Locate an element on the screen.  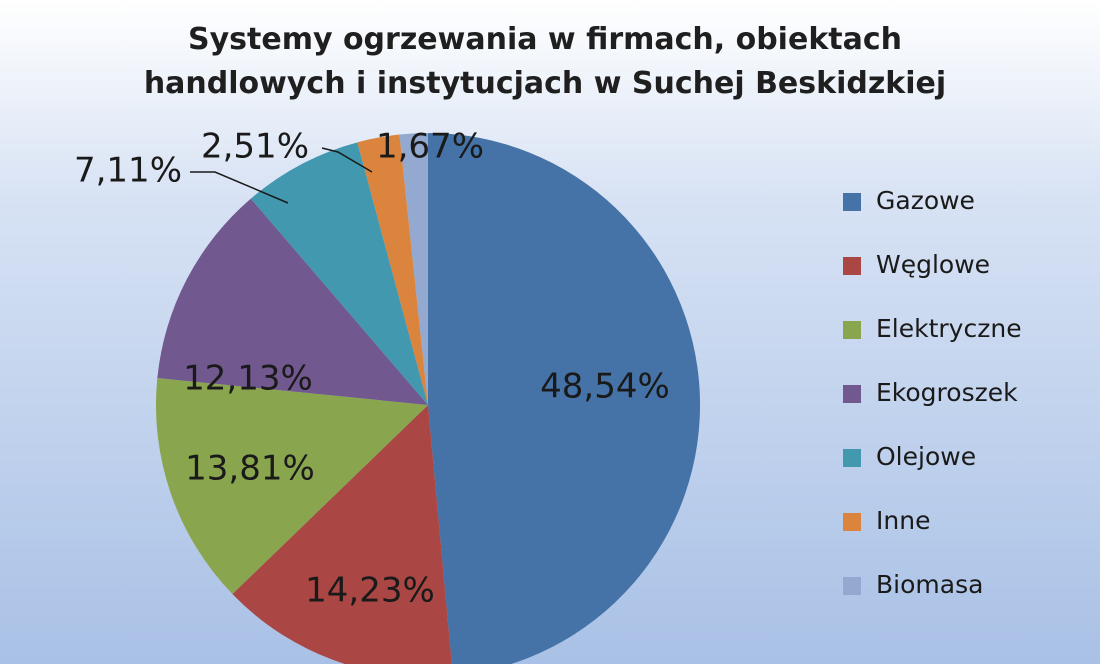
legend-label-gazowe: Gazowe is located at coordinates (925, 200).